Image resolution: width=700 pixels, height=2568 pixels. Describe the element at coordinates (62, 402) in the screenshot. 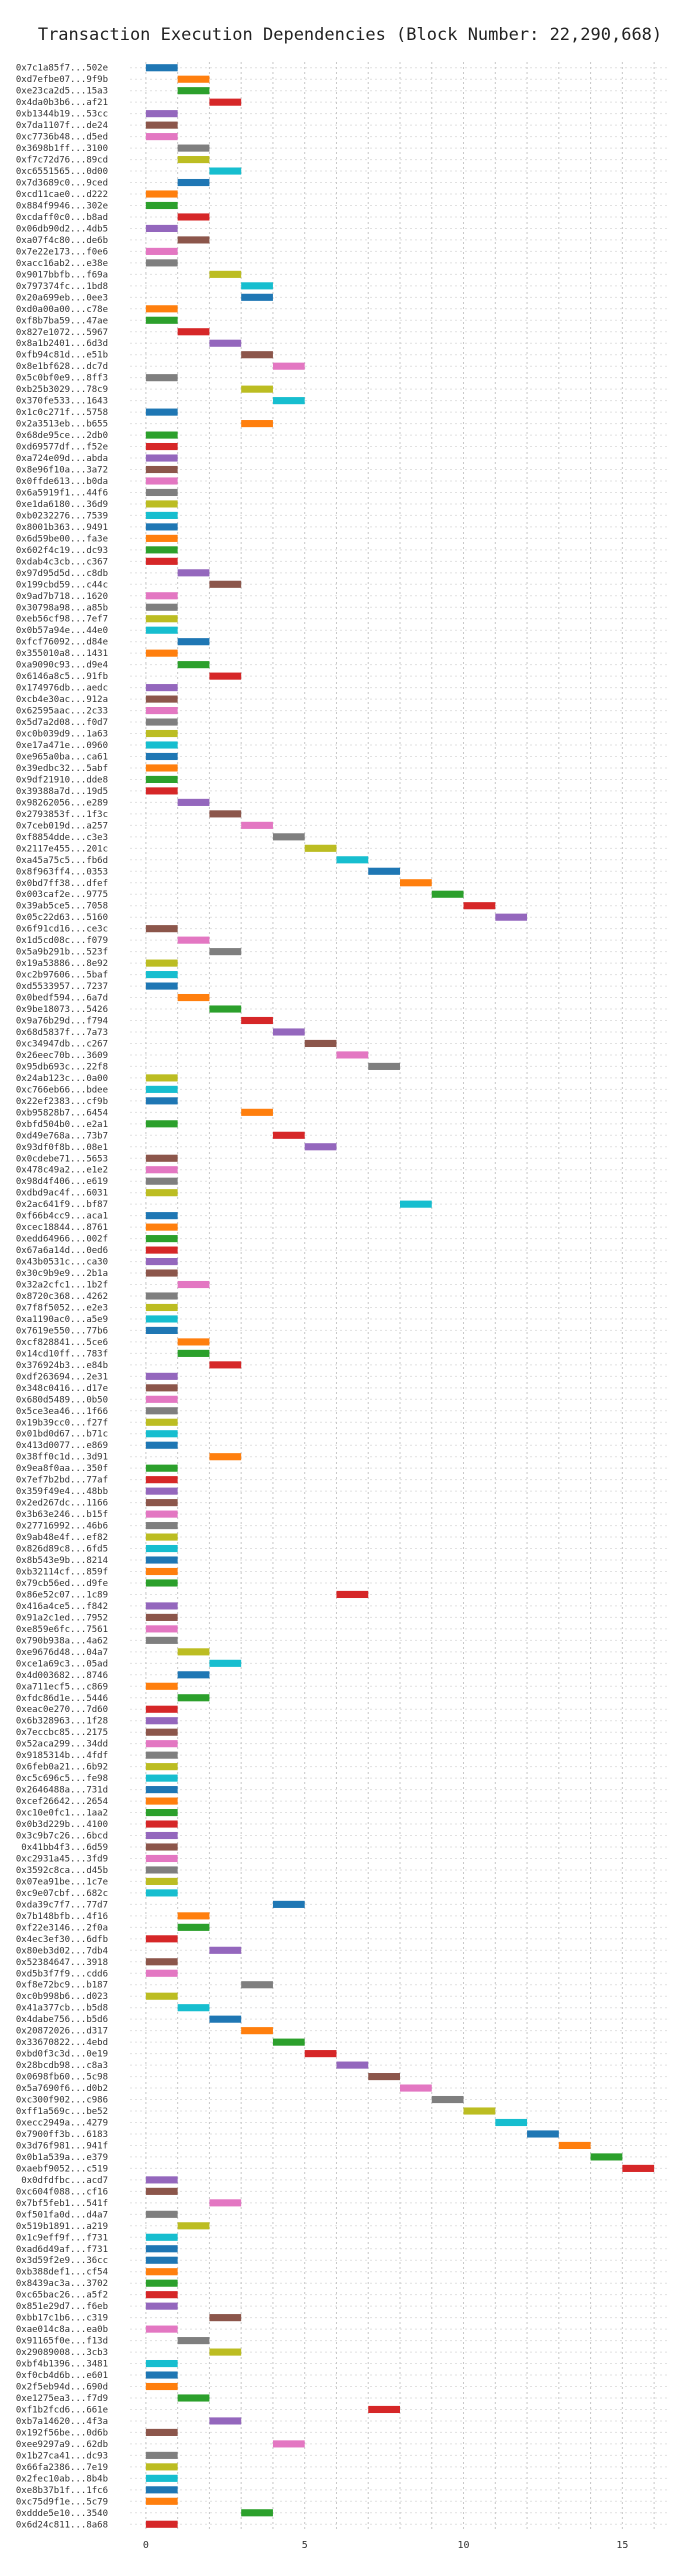

I see `ytick-label: 0x370fe533...1643` at that location.